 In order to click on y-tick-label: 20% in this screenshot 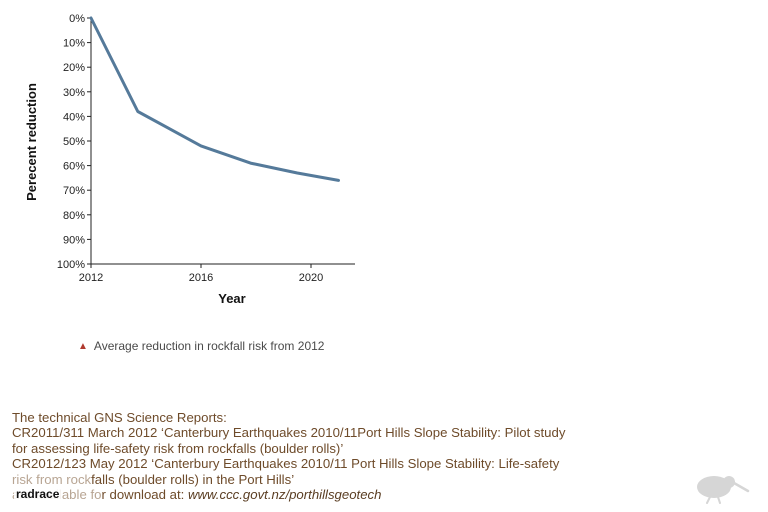, I will do `click(74, 68)`.